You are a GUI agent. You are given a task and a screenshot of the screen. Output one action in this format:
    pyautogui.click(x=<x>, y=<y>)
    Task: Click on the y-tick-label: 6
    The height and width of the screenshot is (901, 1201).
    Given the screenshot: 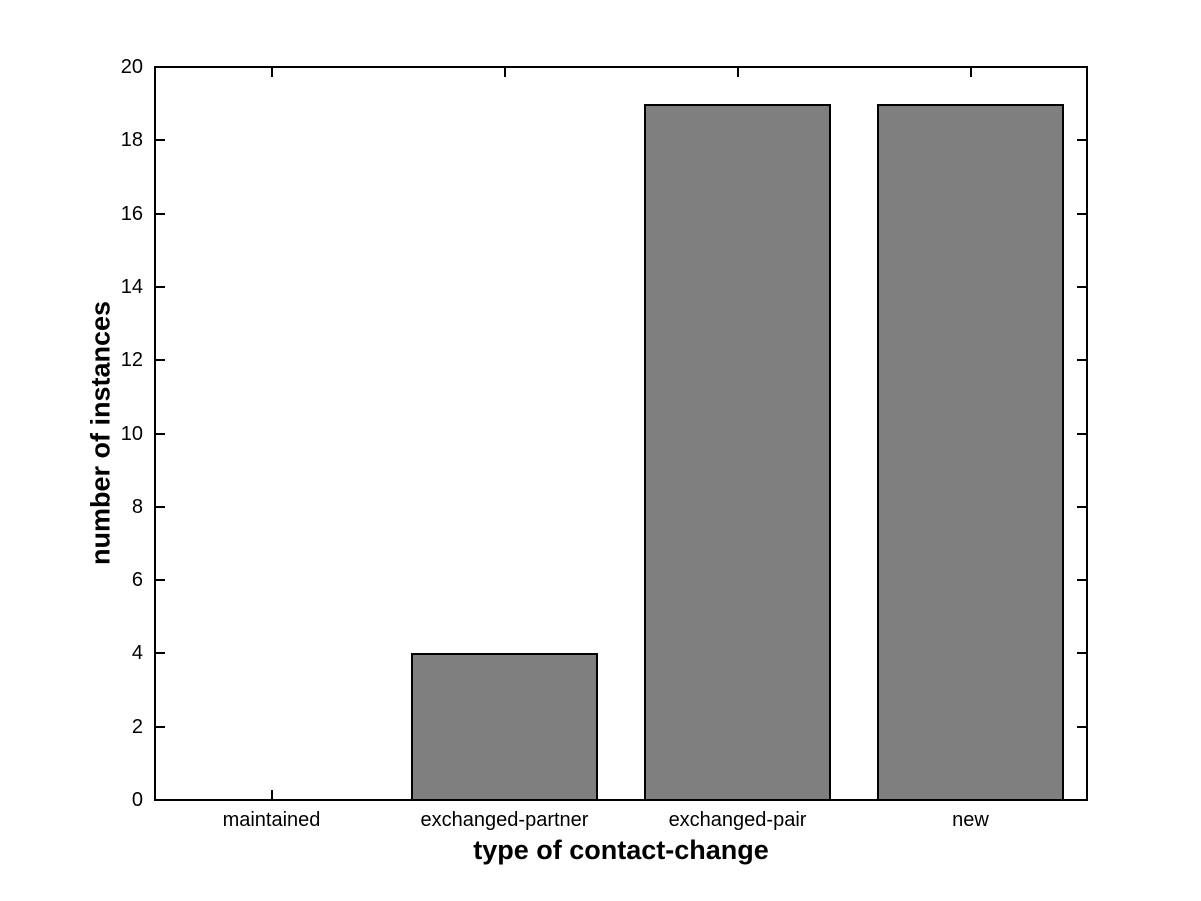 What is the action you would take?
    pyautogui.click(x=137, y=580)
    